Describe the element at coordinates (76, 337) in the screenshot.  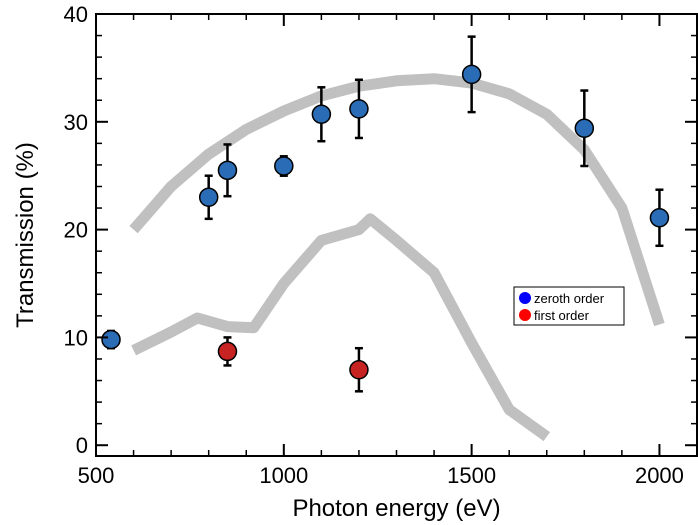
I see `y-tick-label: 10` at that location.